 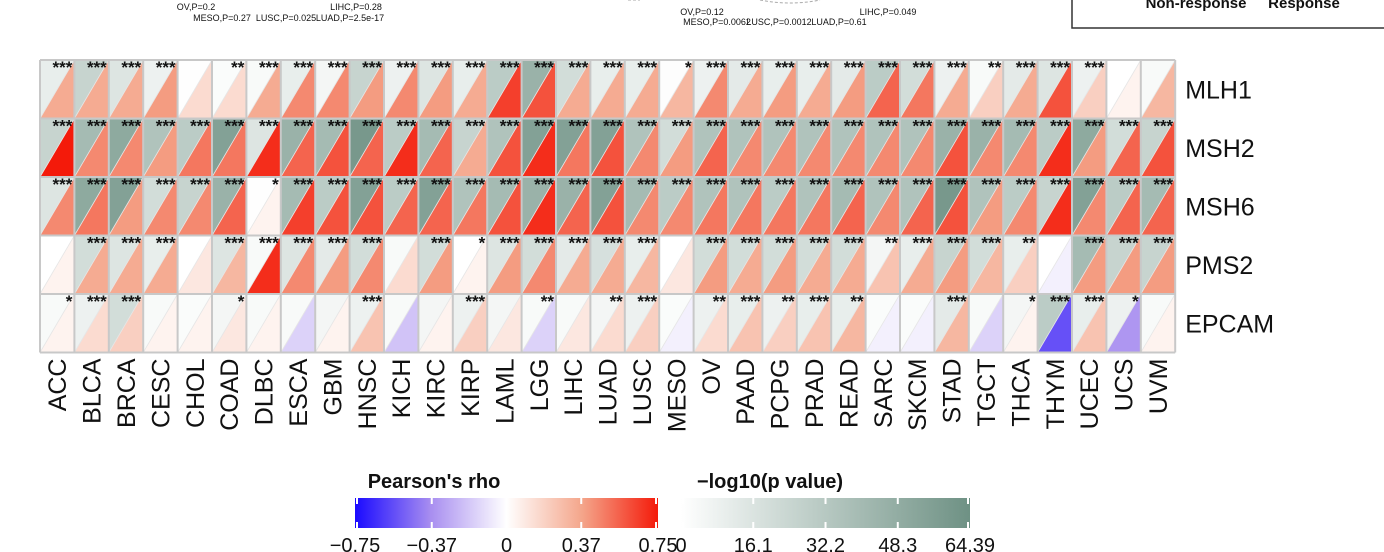 I want to click on sig-ucs-msh6: ***, so click(x=1129, y=184).